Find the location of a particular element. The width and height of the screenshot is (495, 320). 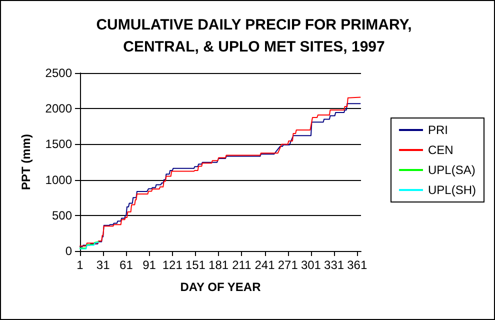

y-tick-label: 1500 is located at coordinates (58, 144).